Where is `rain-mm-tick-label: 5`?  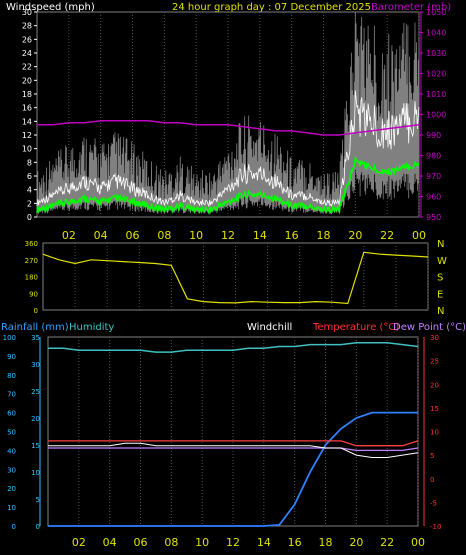
rain-mm-tick-label: 5 is located at coordinates (38, 500).